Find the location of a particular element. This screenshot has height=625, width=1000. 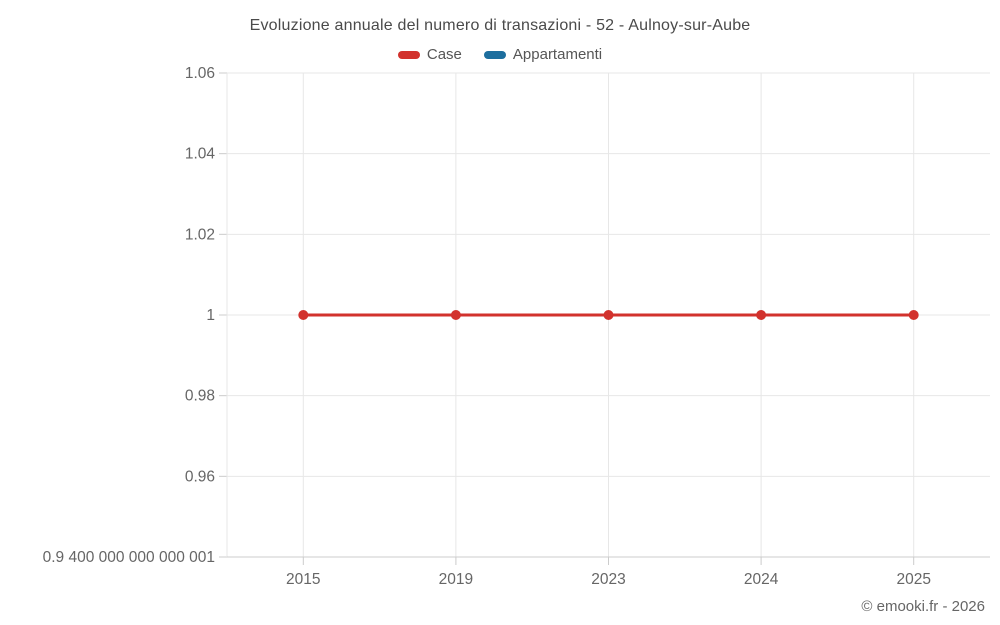

legend-item-appartamenti: Appartamenti is located at coordinates (543, 54).